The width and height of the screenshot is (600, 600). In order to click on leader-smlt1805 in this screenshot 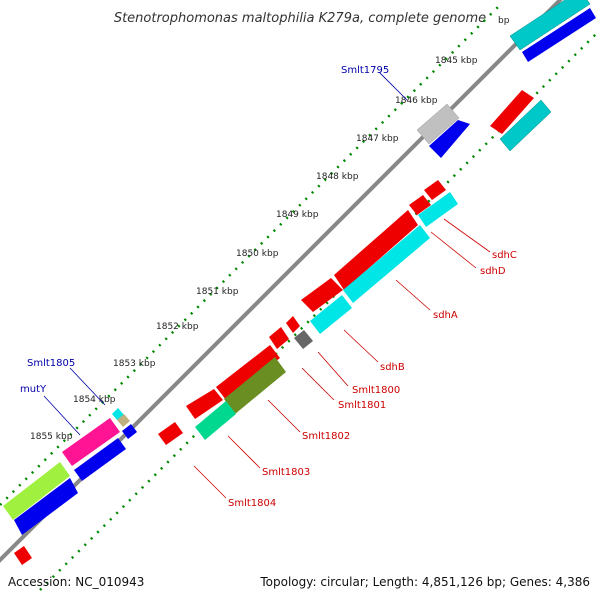, I will do `click(87, 386)`.